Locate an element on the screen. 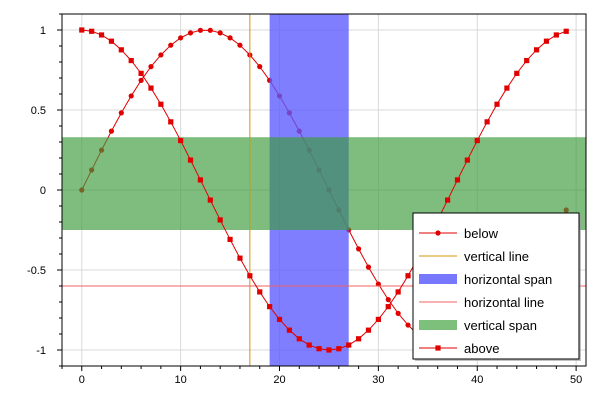  x-tick-label: 40 is located at coordinates (477, 380).